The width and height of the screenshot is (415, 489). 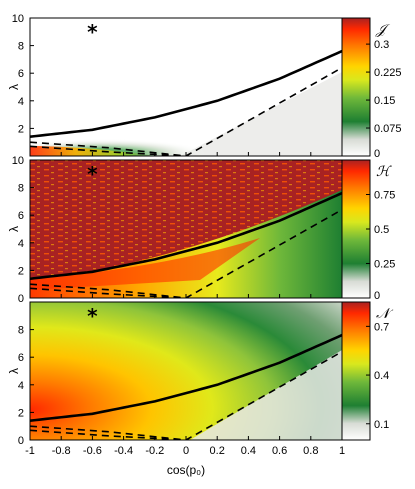 I want to click on panel-1-ytick-label: 6, so click(x=21, y=74).